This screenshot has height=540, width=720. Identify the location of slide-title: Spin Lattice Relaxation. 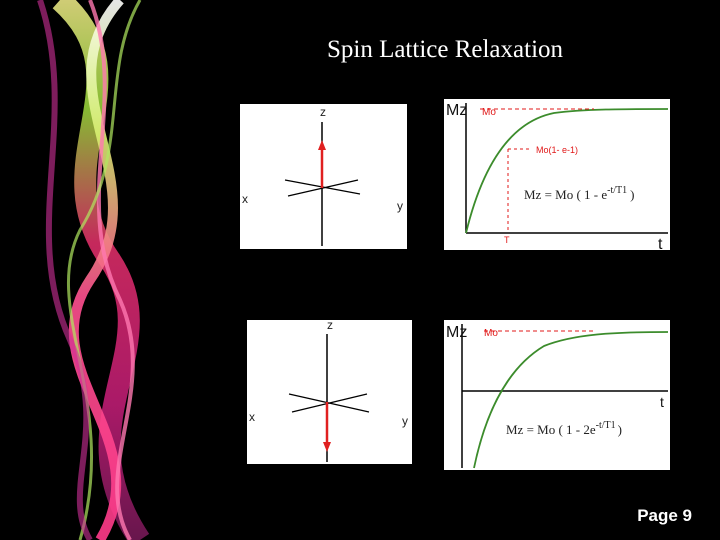
(445, 49).